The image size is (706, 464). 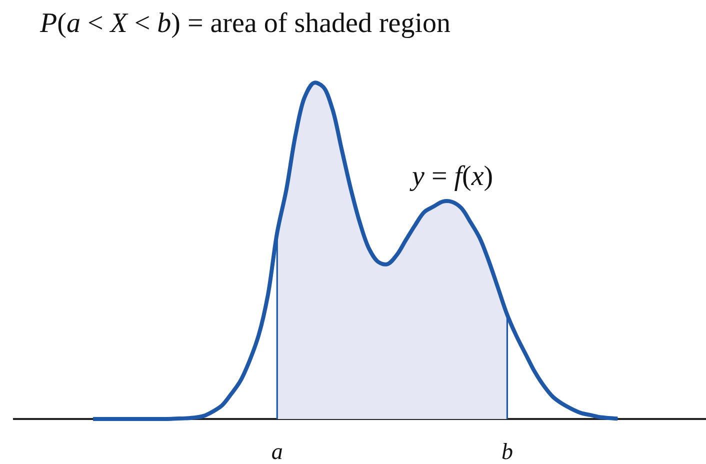 I want to click on x-tick-label: b, so click(x=507, y=451).